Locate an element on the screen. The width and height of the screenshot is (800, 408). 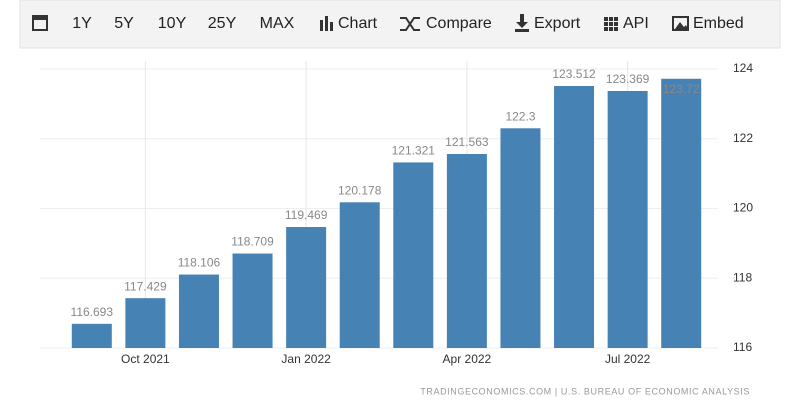
y-tick-label: 116 is located at coordinates (742, 347).